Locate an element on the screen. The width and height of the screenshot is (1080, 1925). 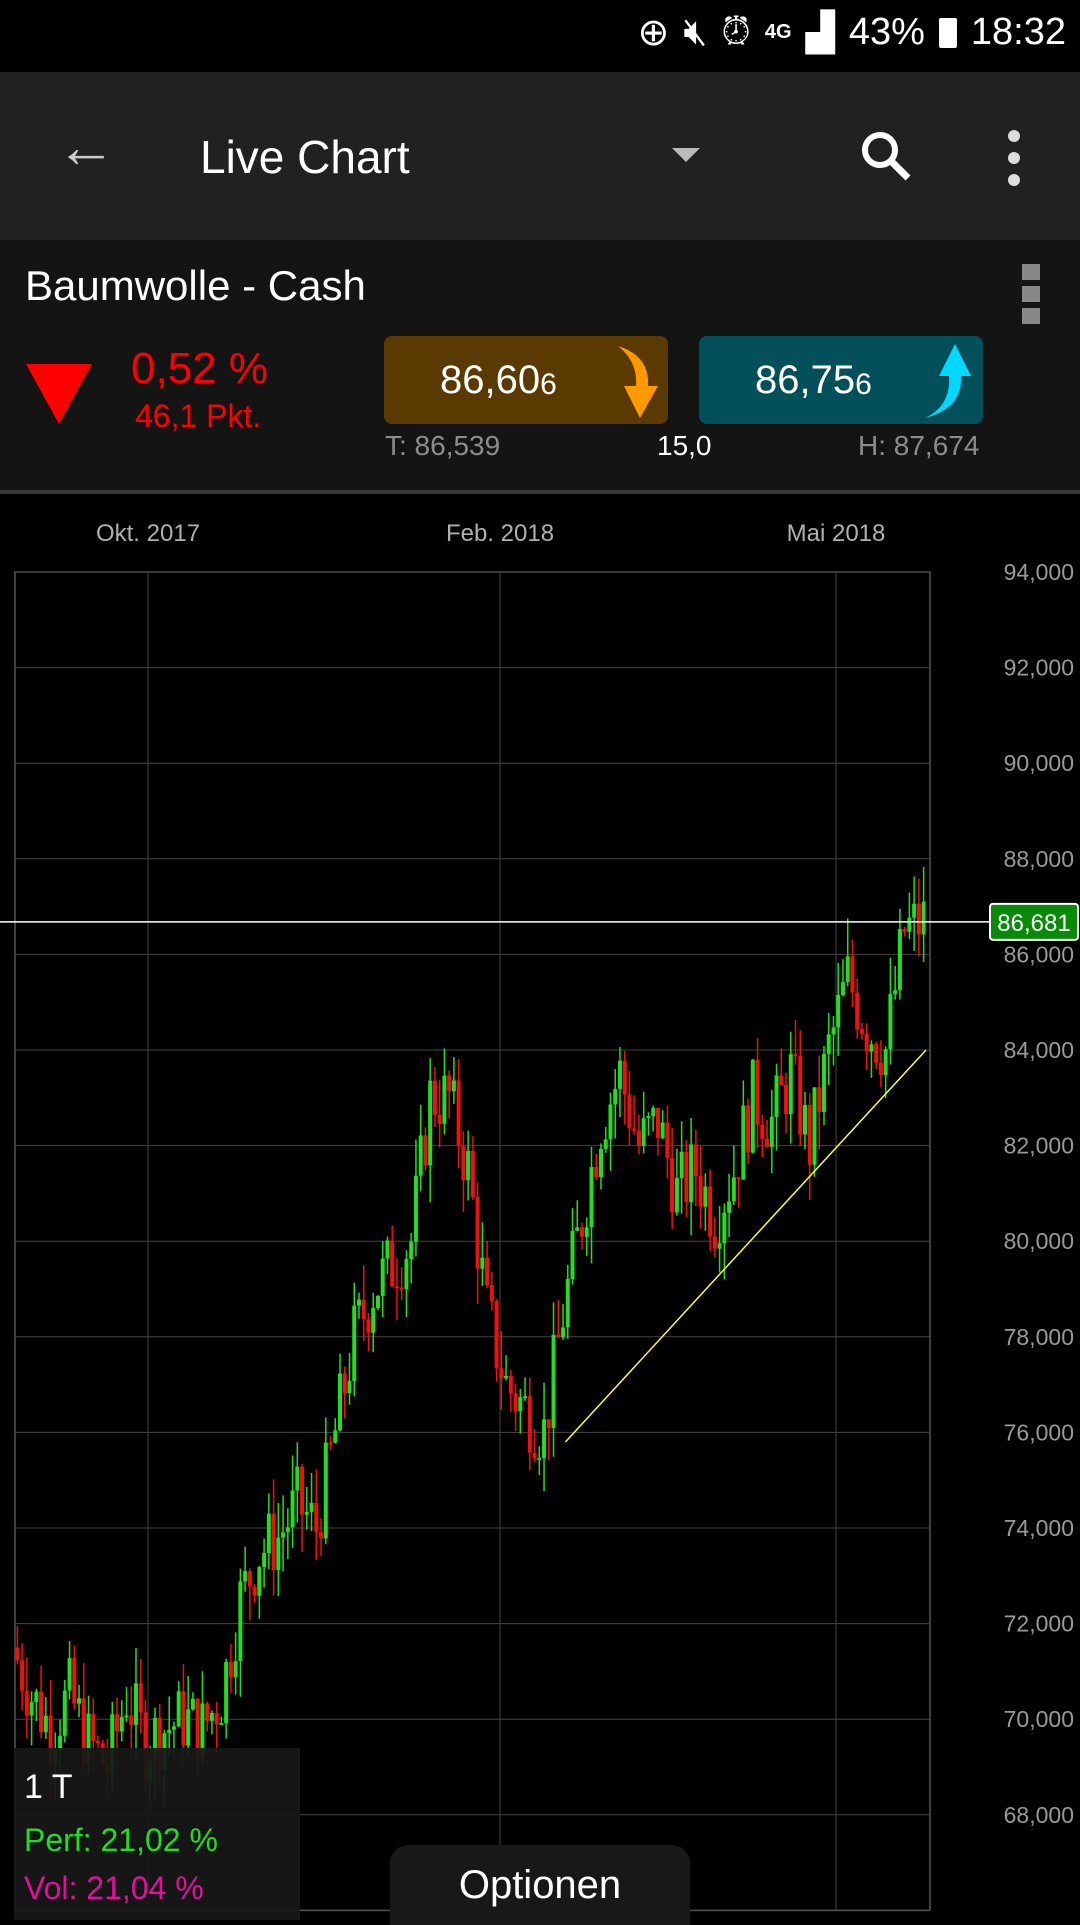
bid-price-small: 6 is located at coordinates (548, 384).